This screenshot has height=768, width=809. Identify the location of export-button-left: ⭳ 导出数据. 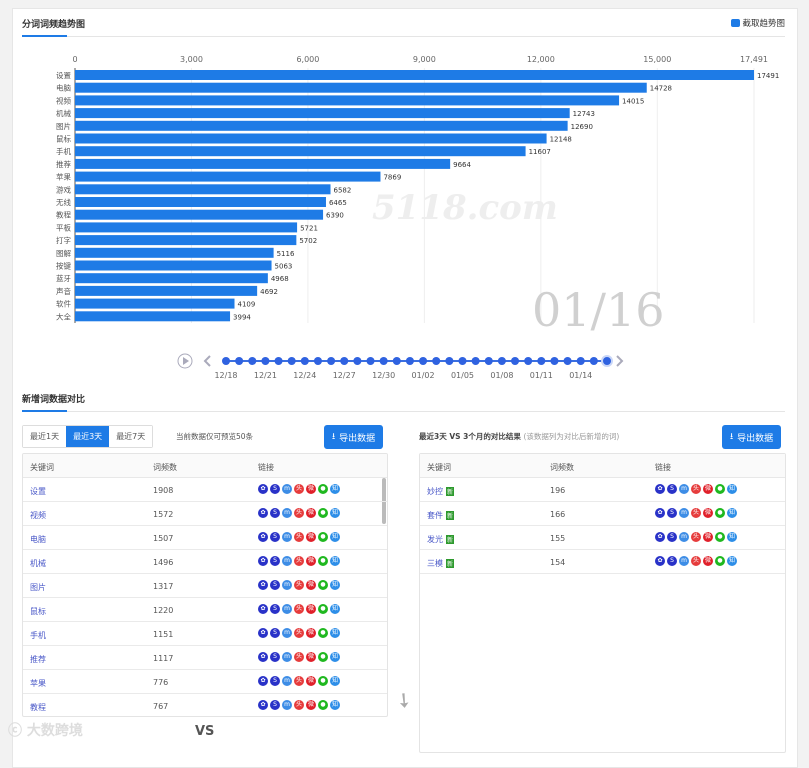
(354, 437).